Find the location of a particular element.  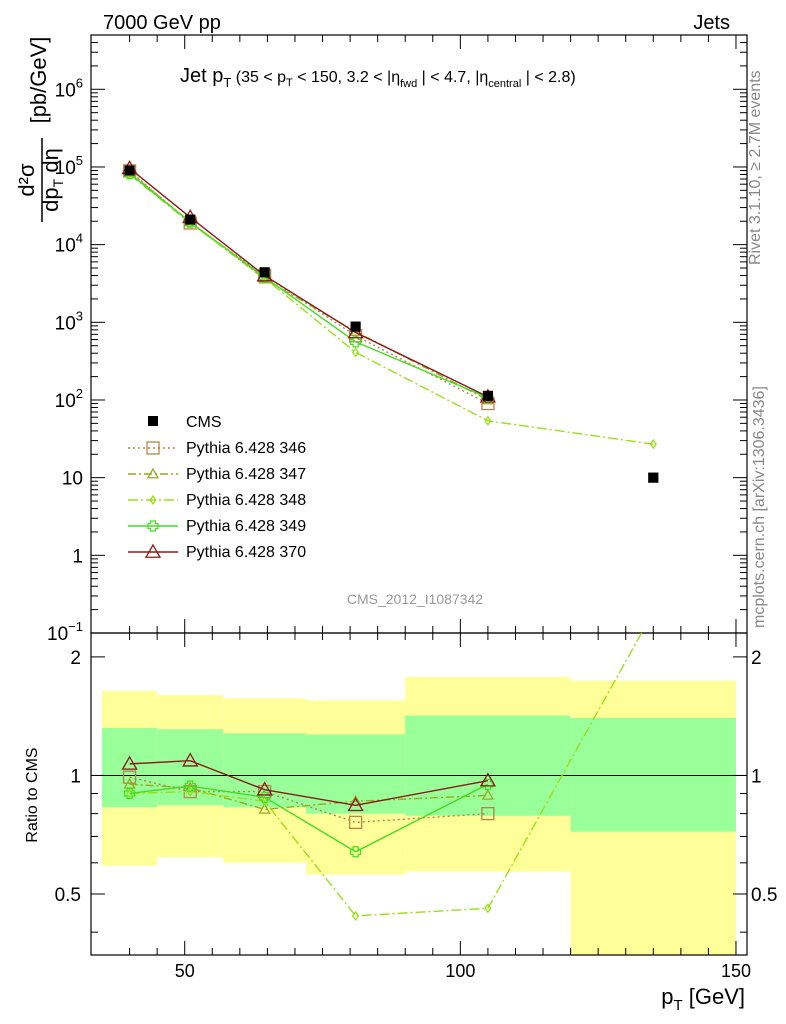

legend-label: Pythia 6.428 349 is located at coordinates (246, 526).